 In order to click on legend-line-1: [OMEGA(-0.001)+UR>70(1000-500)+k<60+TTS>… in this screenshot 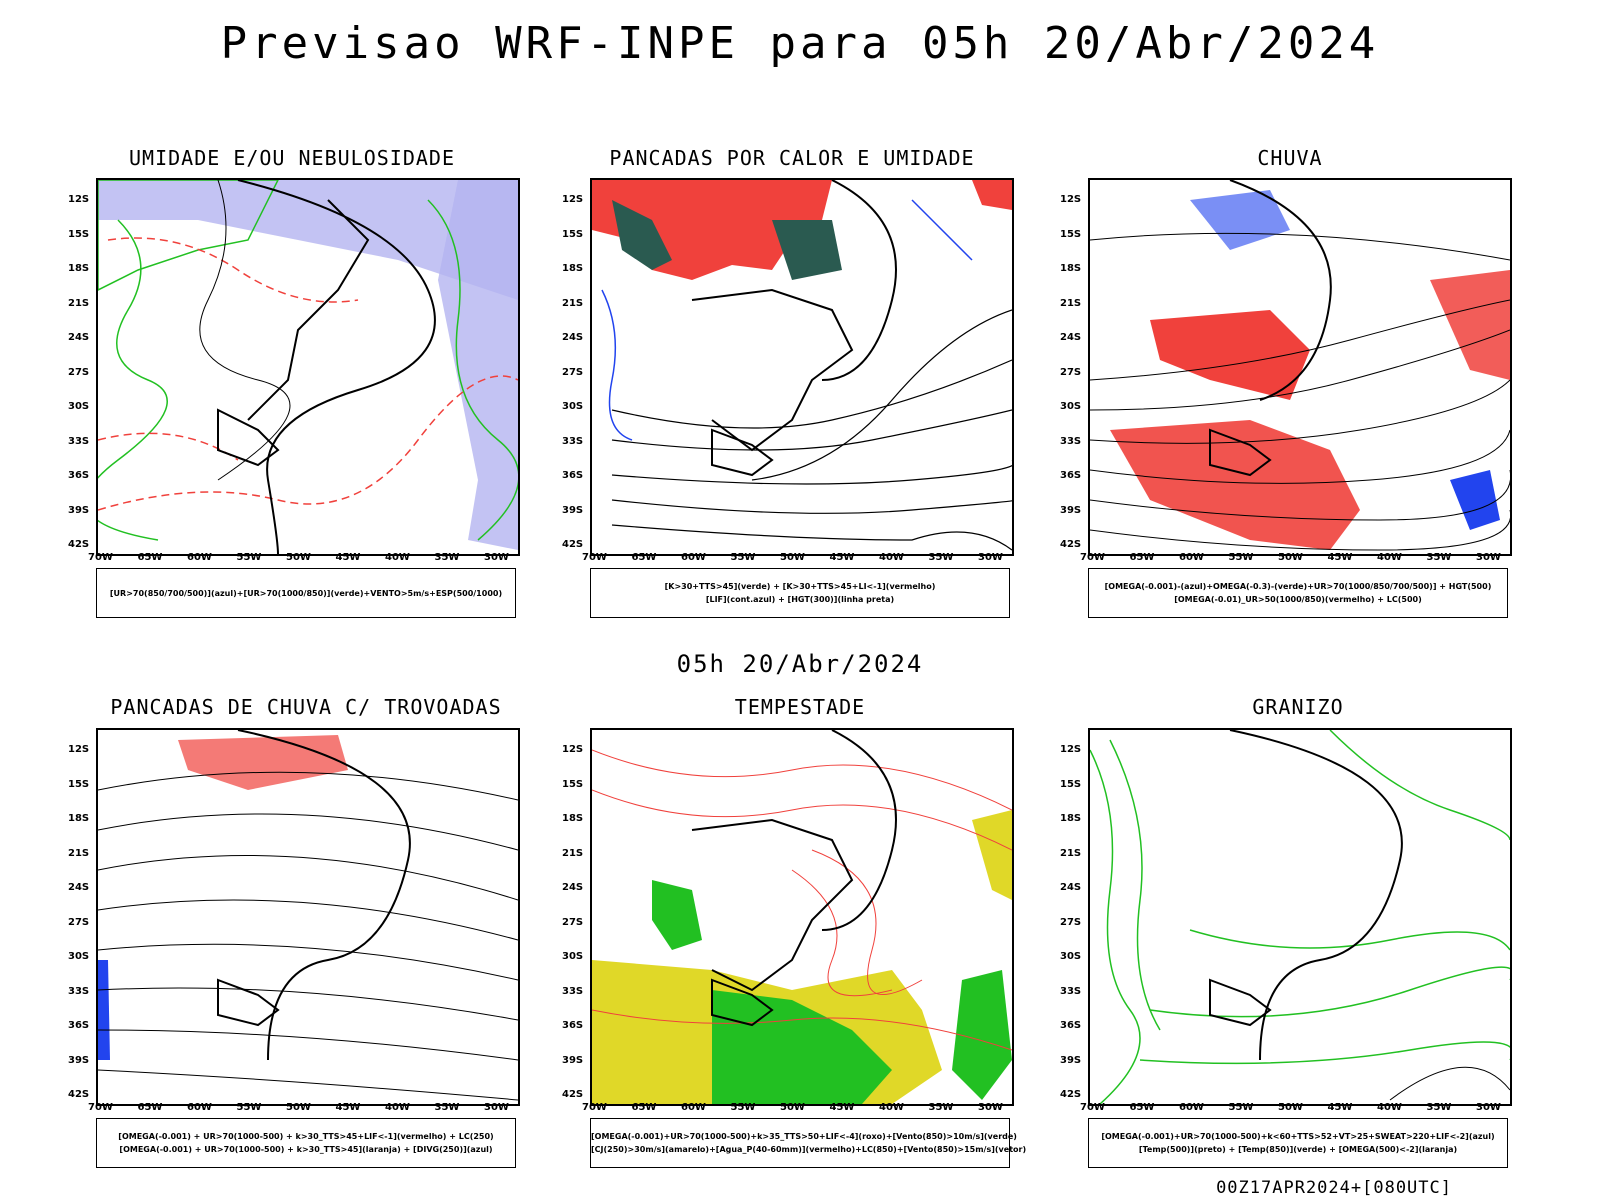, I will do `click(1298, 1136)`.